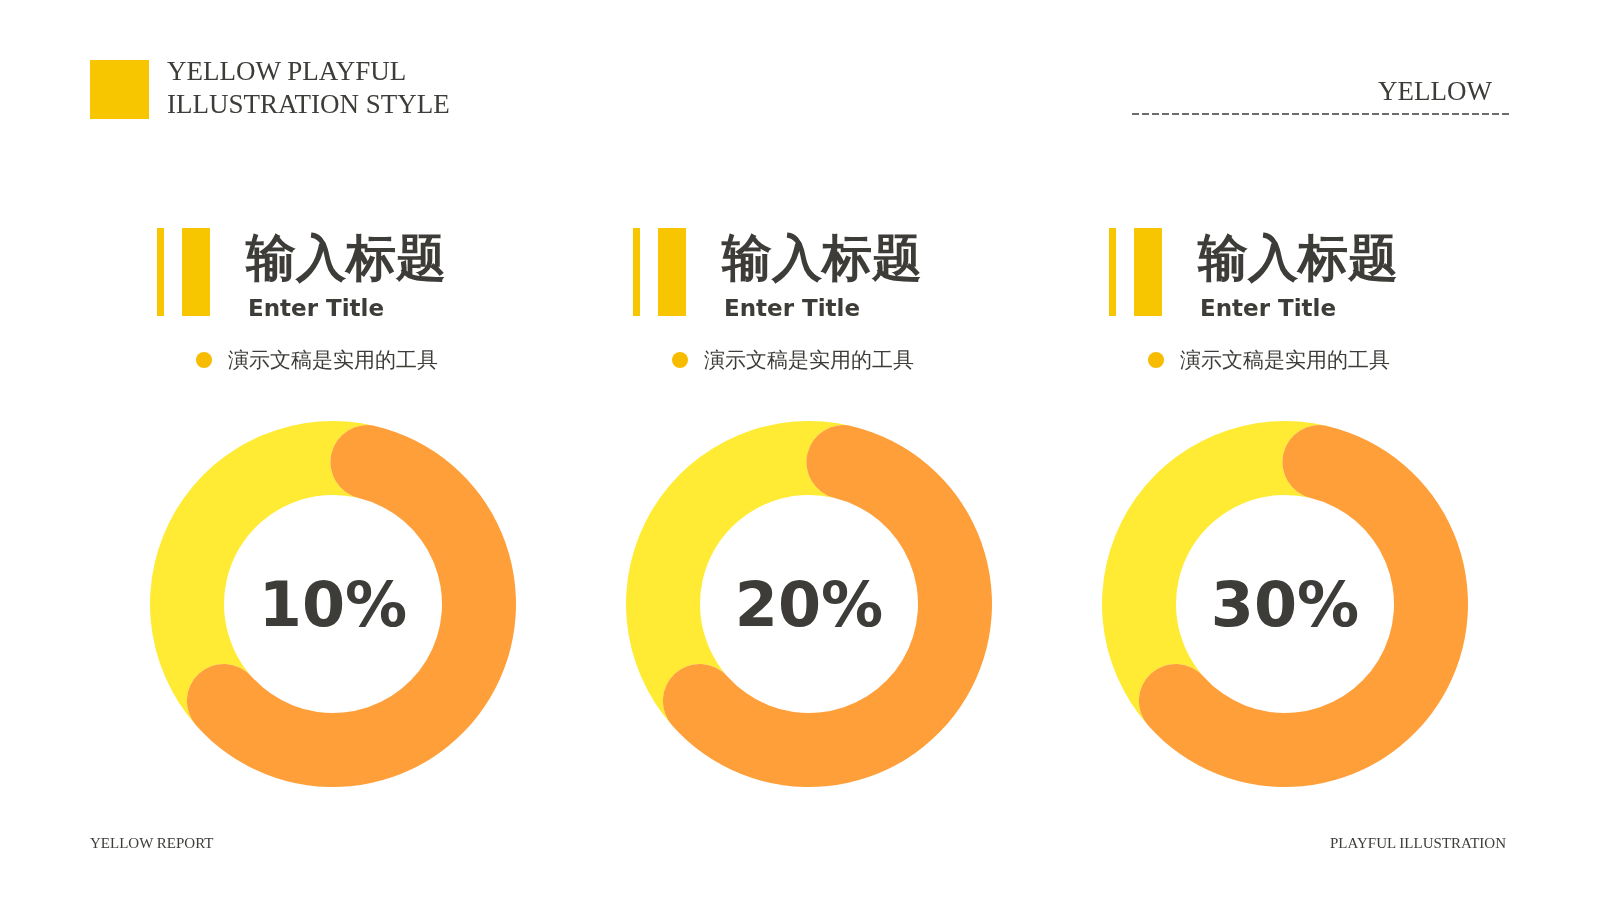 The width and height of the screenshot is (1600, 900). I want to click on text: YELLOW PLAYFUL ILLUSTRATION STYLE, so click(308, 87).